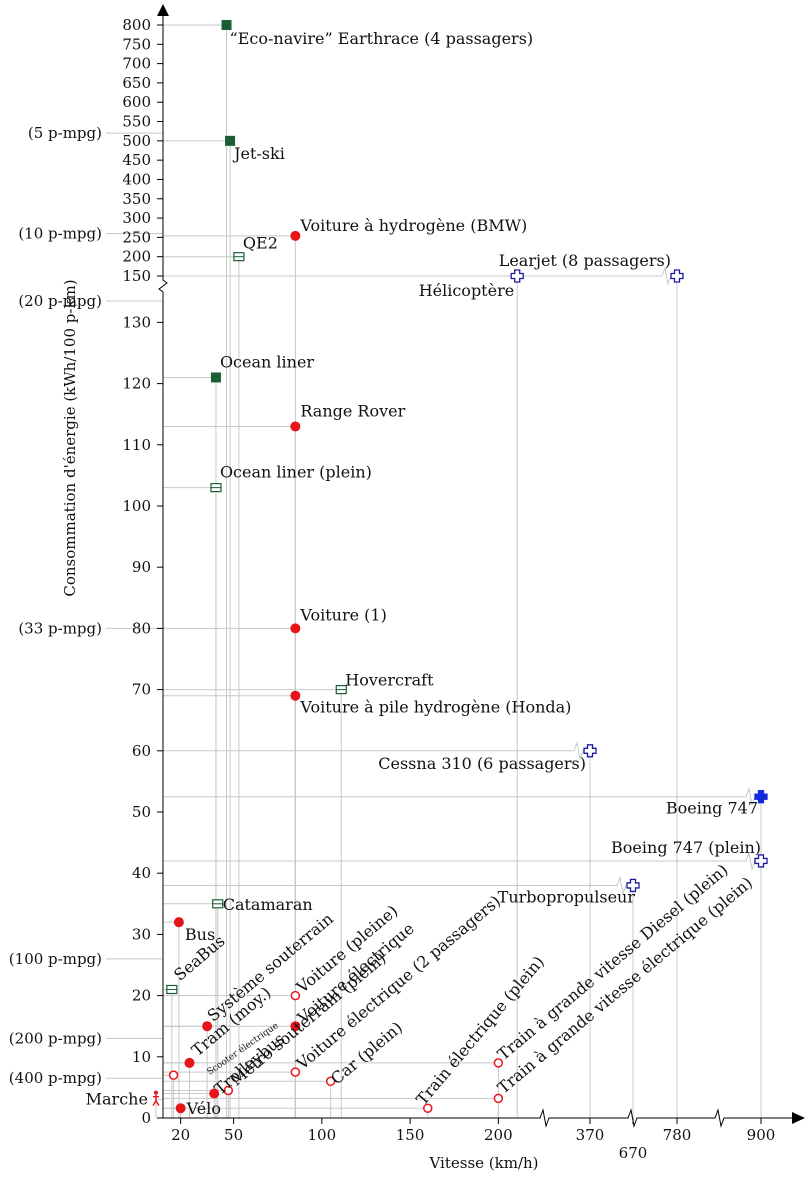 This screenshot has width=810, height=1177. I want to click on point-label: Learjet (8 passagers), so click(585, 260).